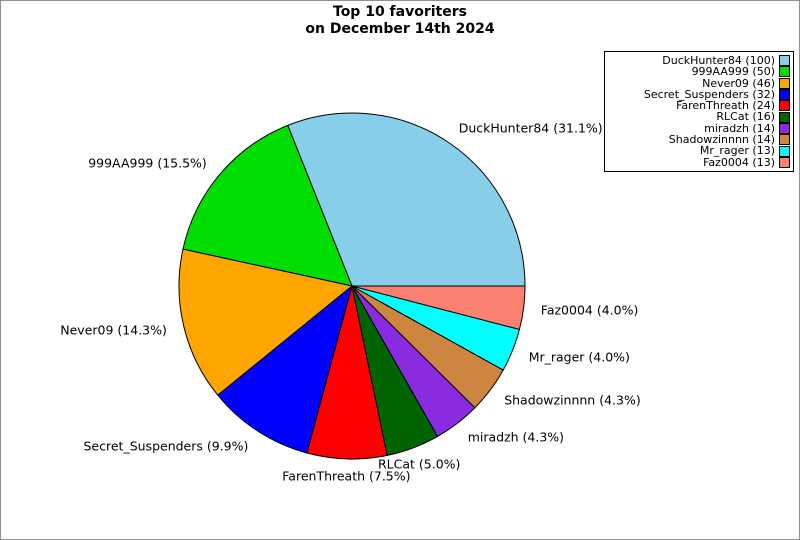 This screenshot has width=800, height=540. I want to click on legend-item-Never09: Never09 (46), so click(699, 83).